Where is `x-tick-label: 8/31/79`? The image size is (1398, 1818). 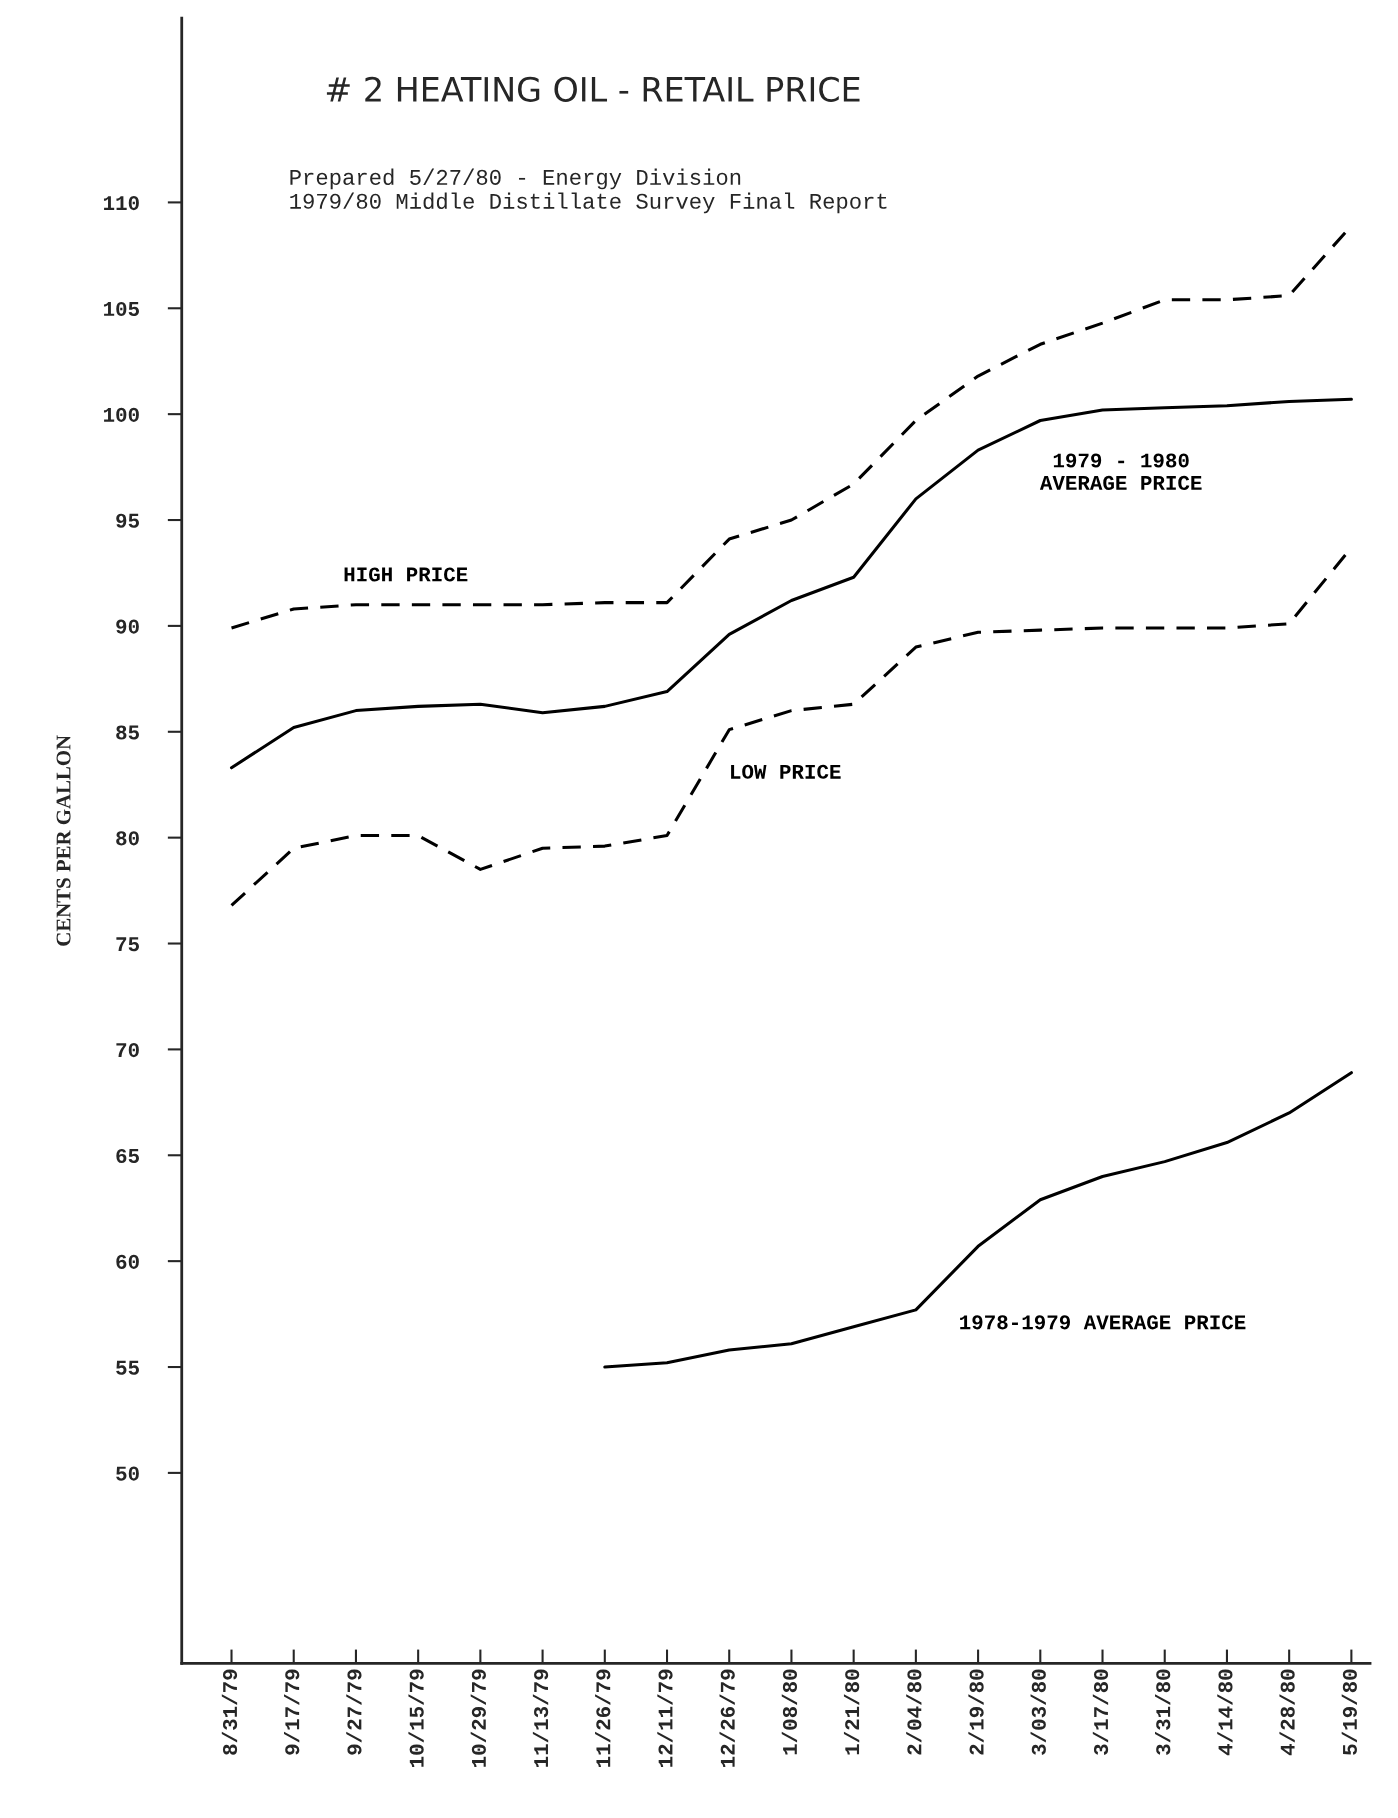 x-tick-label: 8/31/79 is located at coordinates (229, 1712).